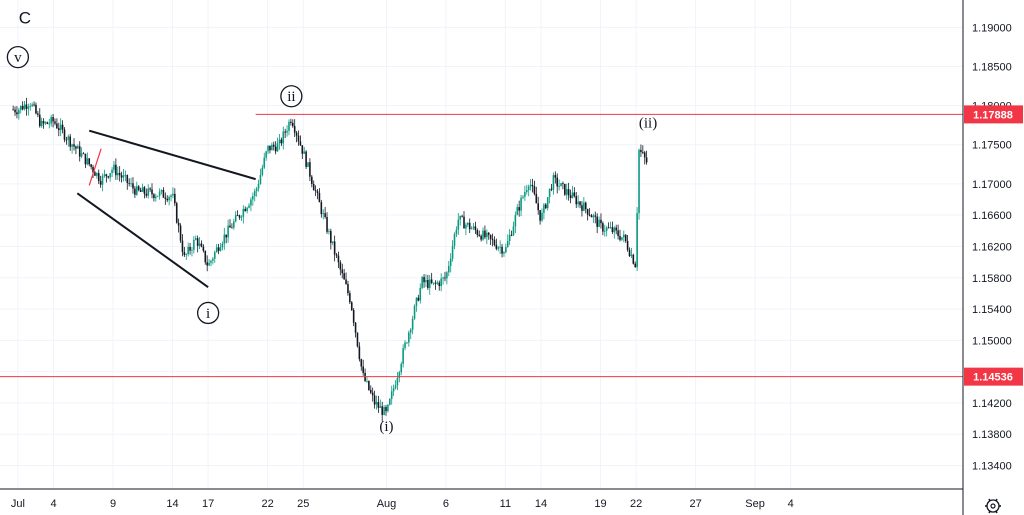 This screenshot has width=1024, height=515. I want to click on wave-label: C, so click(25, 17).